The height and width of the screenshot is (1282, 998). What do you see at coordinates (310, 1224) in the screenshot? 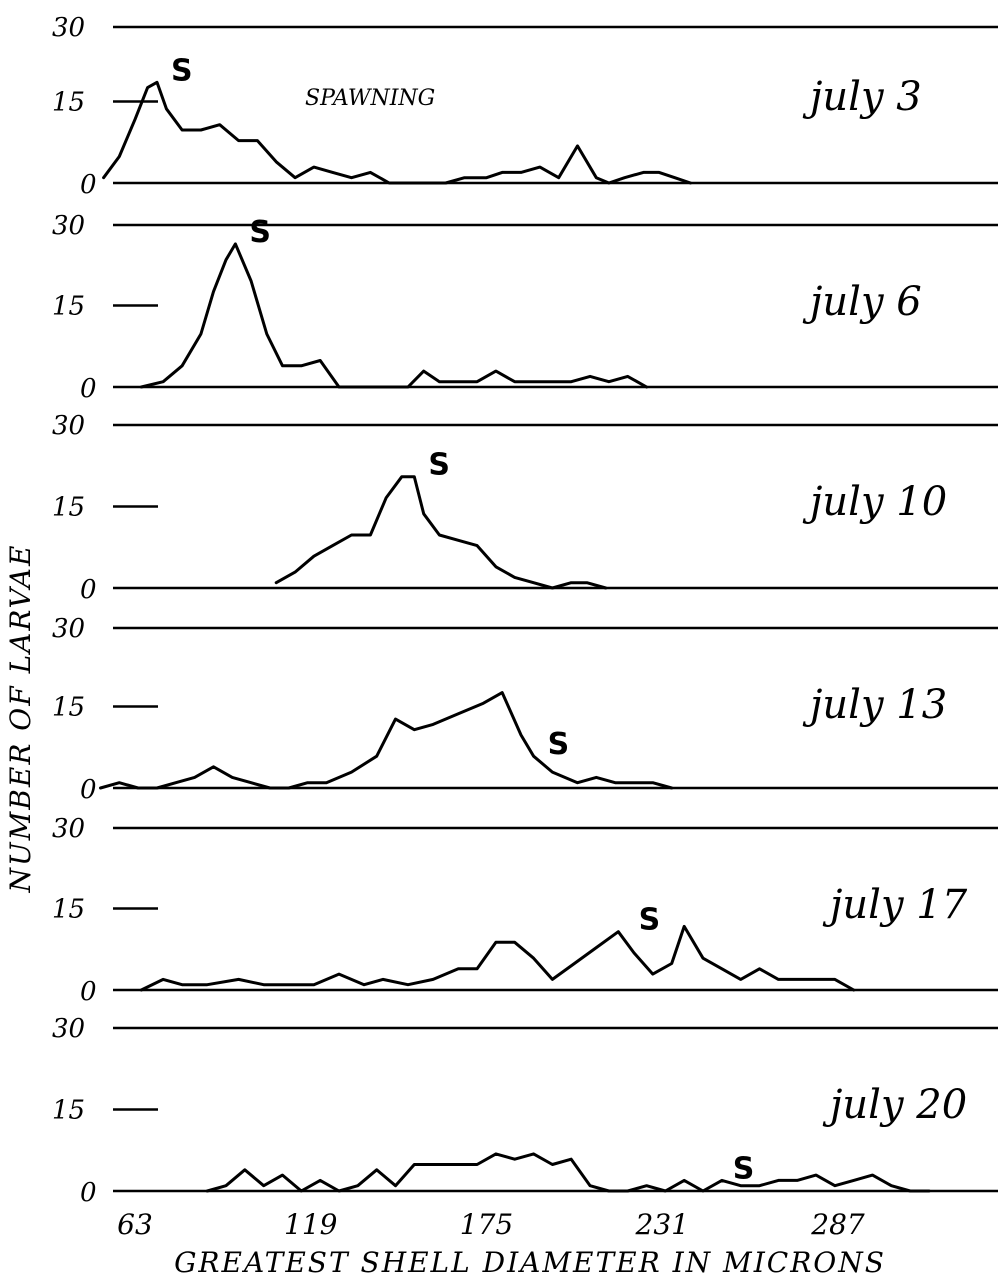
I see `x-tick-label: 119` at bounding box center [310, 1224].